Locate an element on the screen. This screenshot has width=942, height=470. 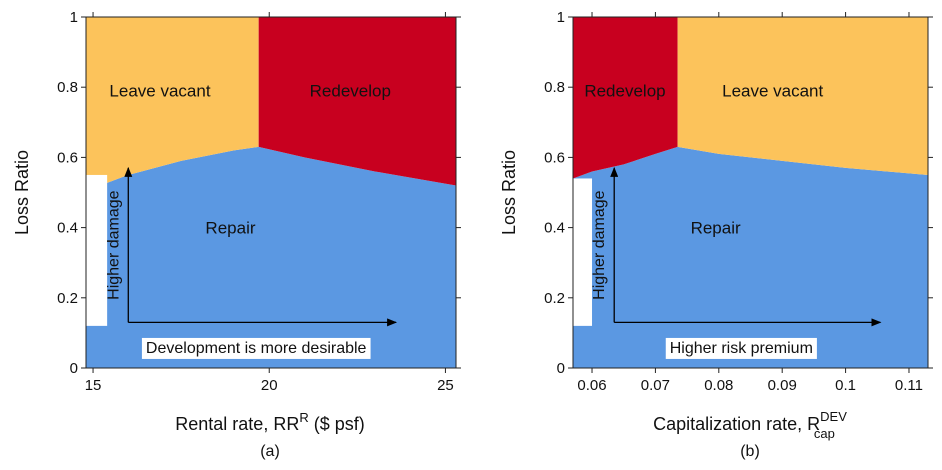
x-tick-label: 0.08 is located at coordinates (718, 385).